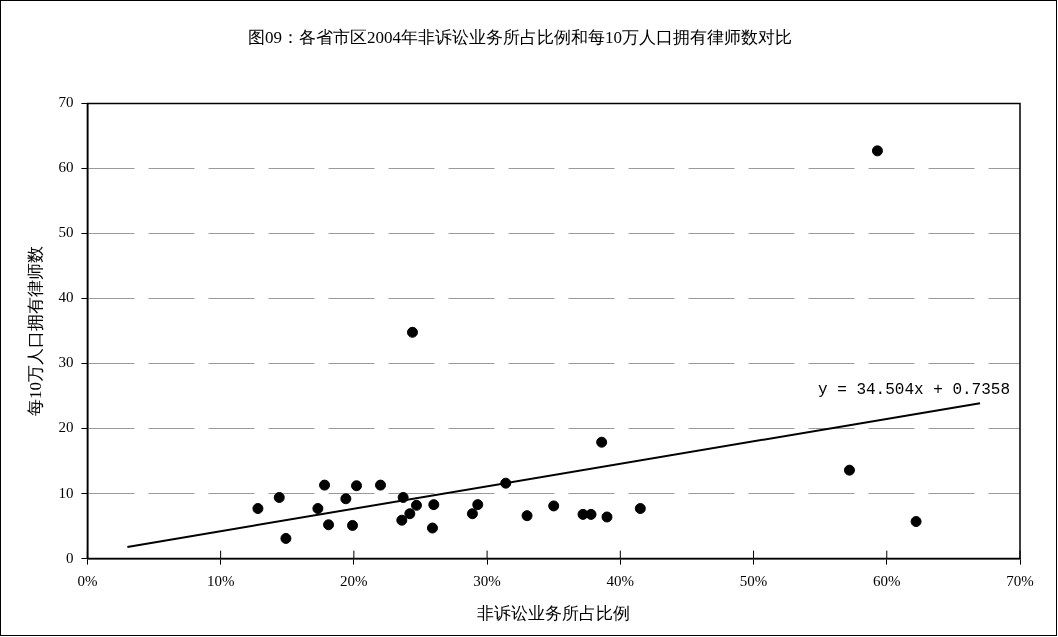  Describe the element at coordinates (66, 492) in the screenshot. I see `y-tick-label: 10` at that location.